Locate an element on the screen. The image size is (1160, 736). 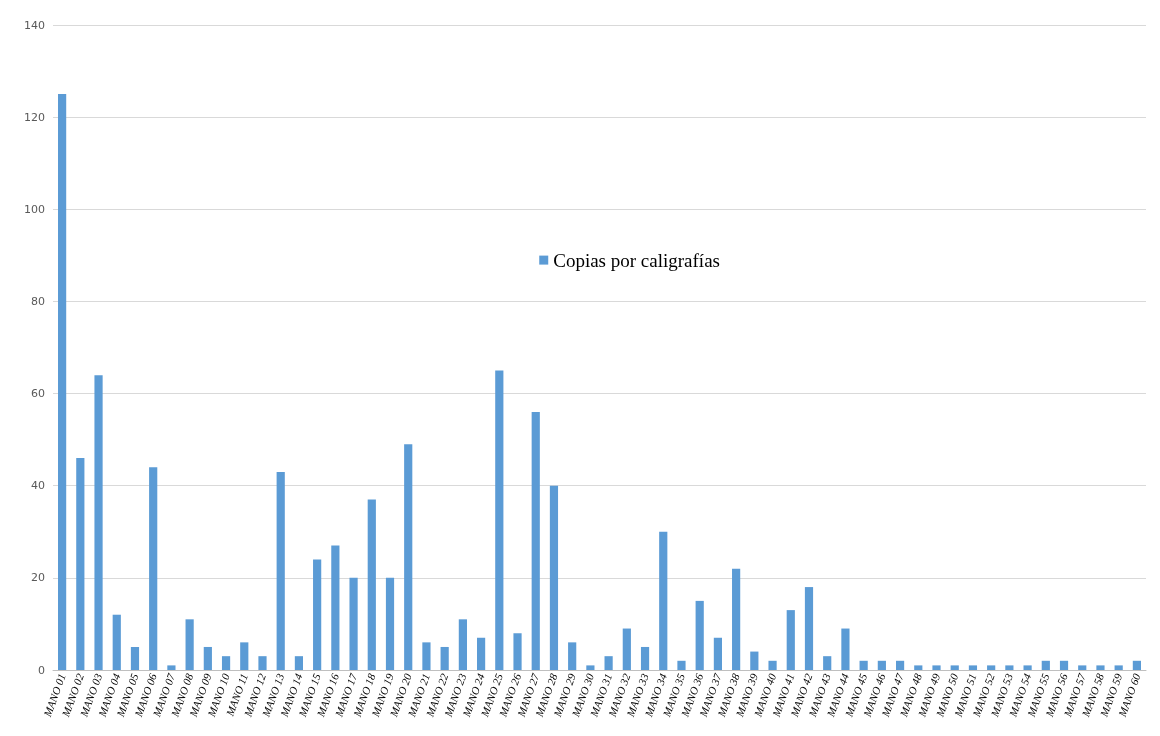
y-tick-label: 20 is located at coordinates (38, 578).